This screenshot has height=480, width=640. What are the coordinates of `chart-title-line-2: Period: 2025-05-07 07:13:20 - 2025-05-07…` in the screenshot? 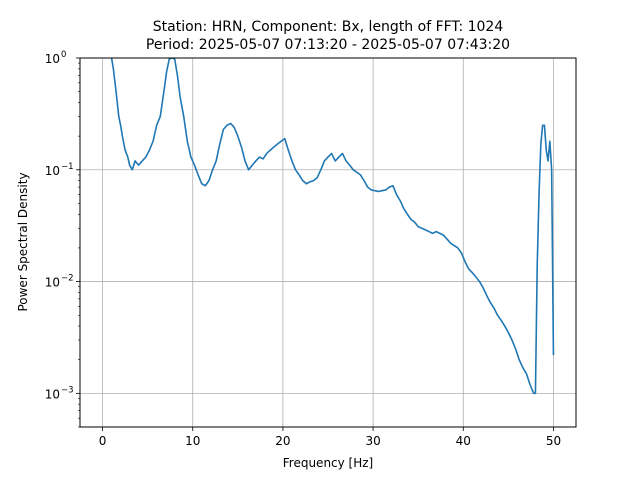 It's located at (328, 45).